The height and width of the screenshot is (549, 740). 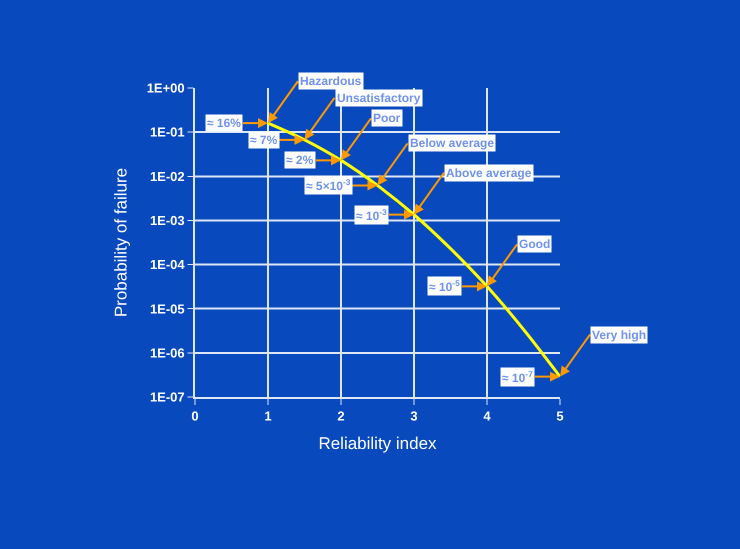 What do you see at coordinates (378, 444) in the screenshot?
I see `x-axis-title: Reliability index` at bounding box center [378, 444].